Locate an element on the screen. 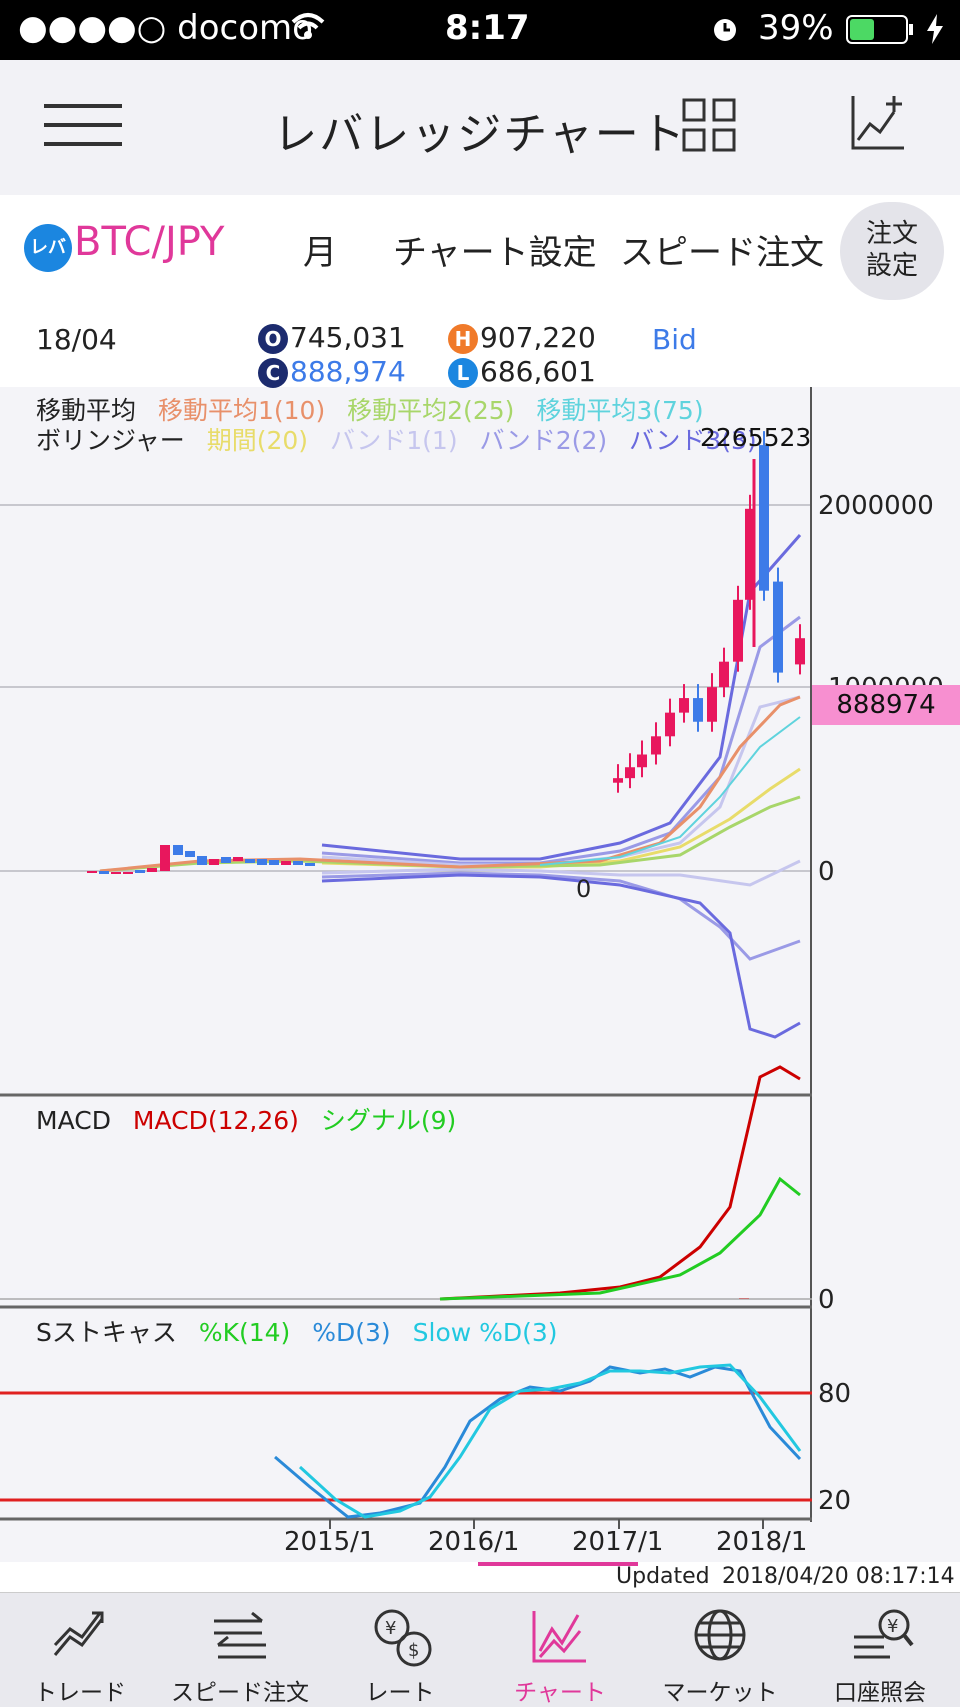 Image resolution: width=960 pixels, height=1707 pixels. moving-averages is located at coordinates (450, 784).